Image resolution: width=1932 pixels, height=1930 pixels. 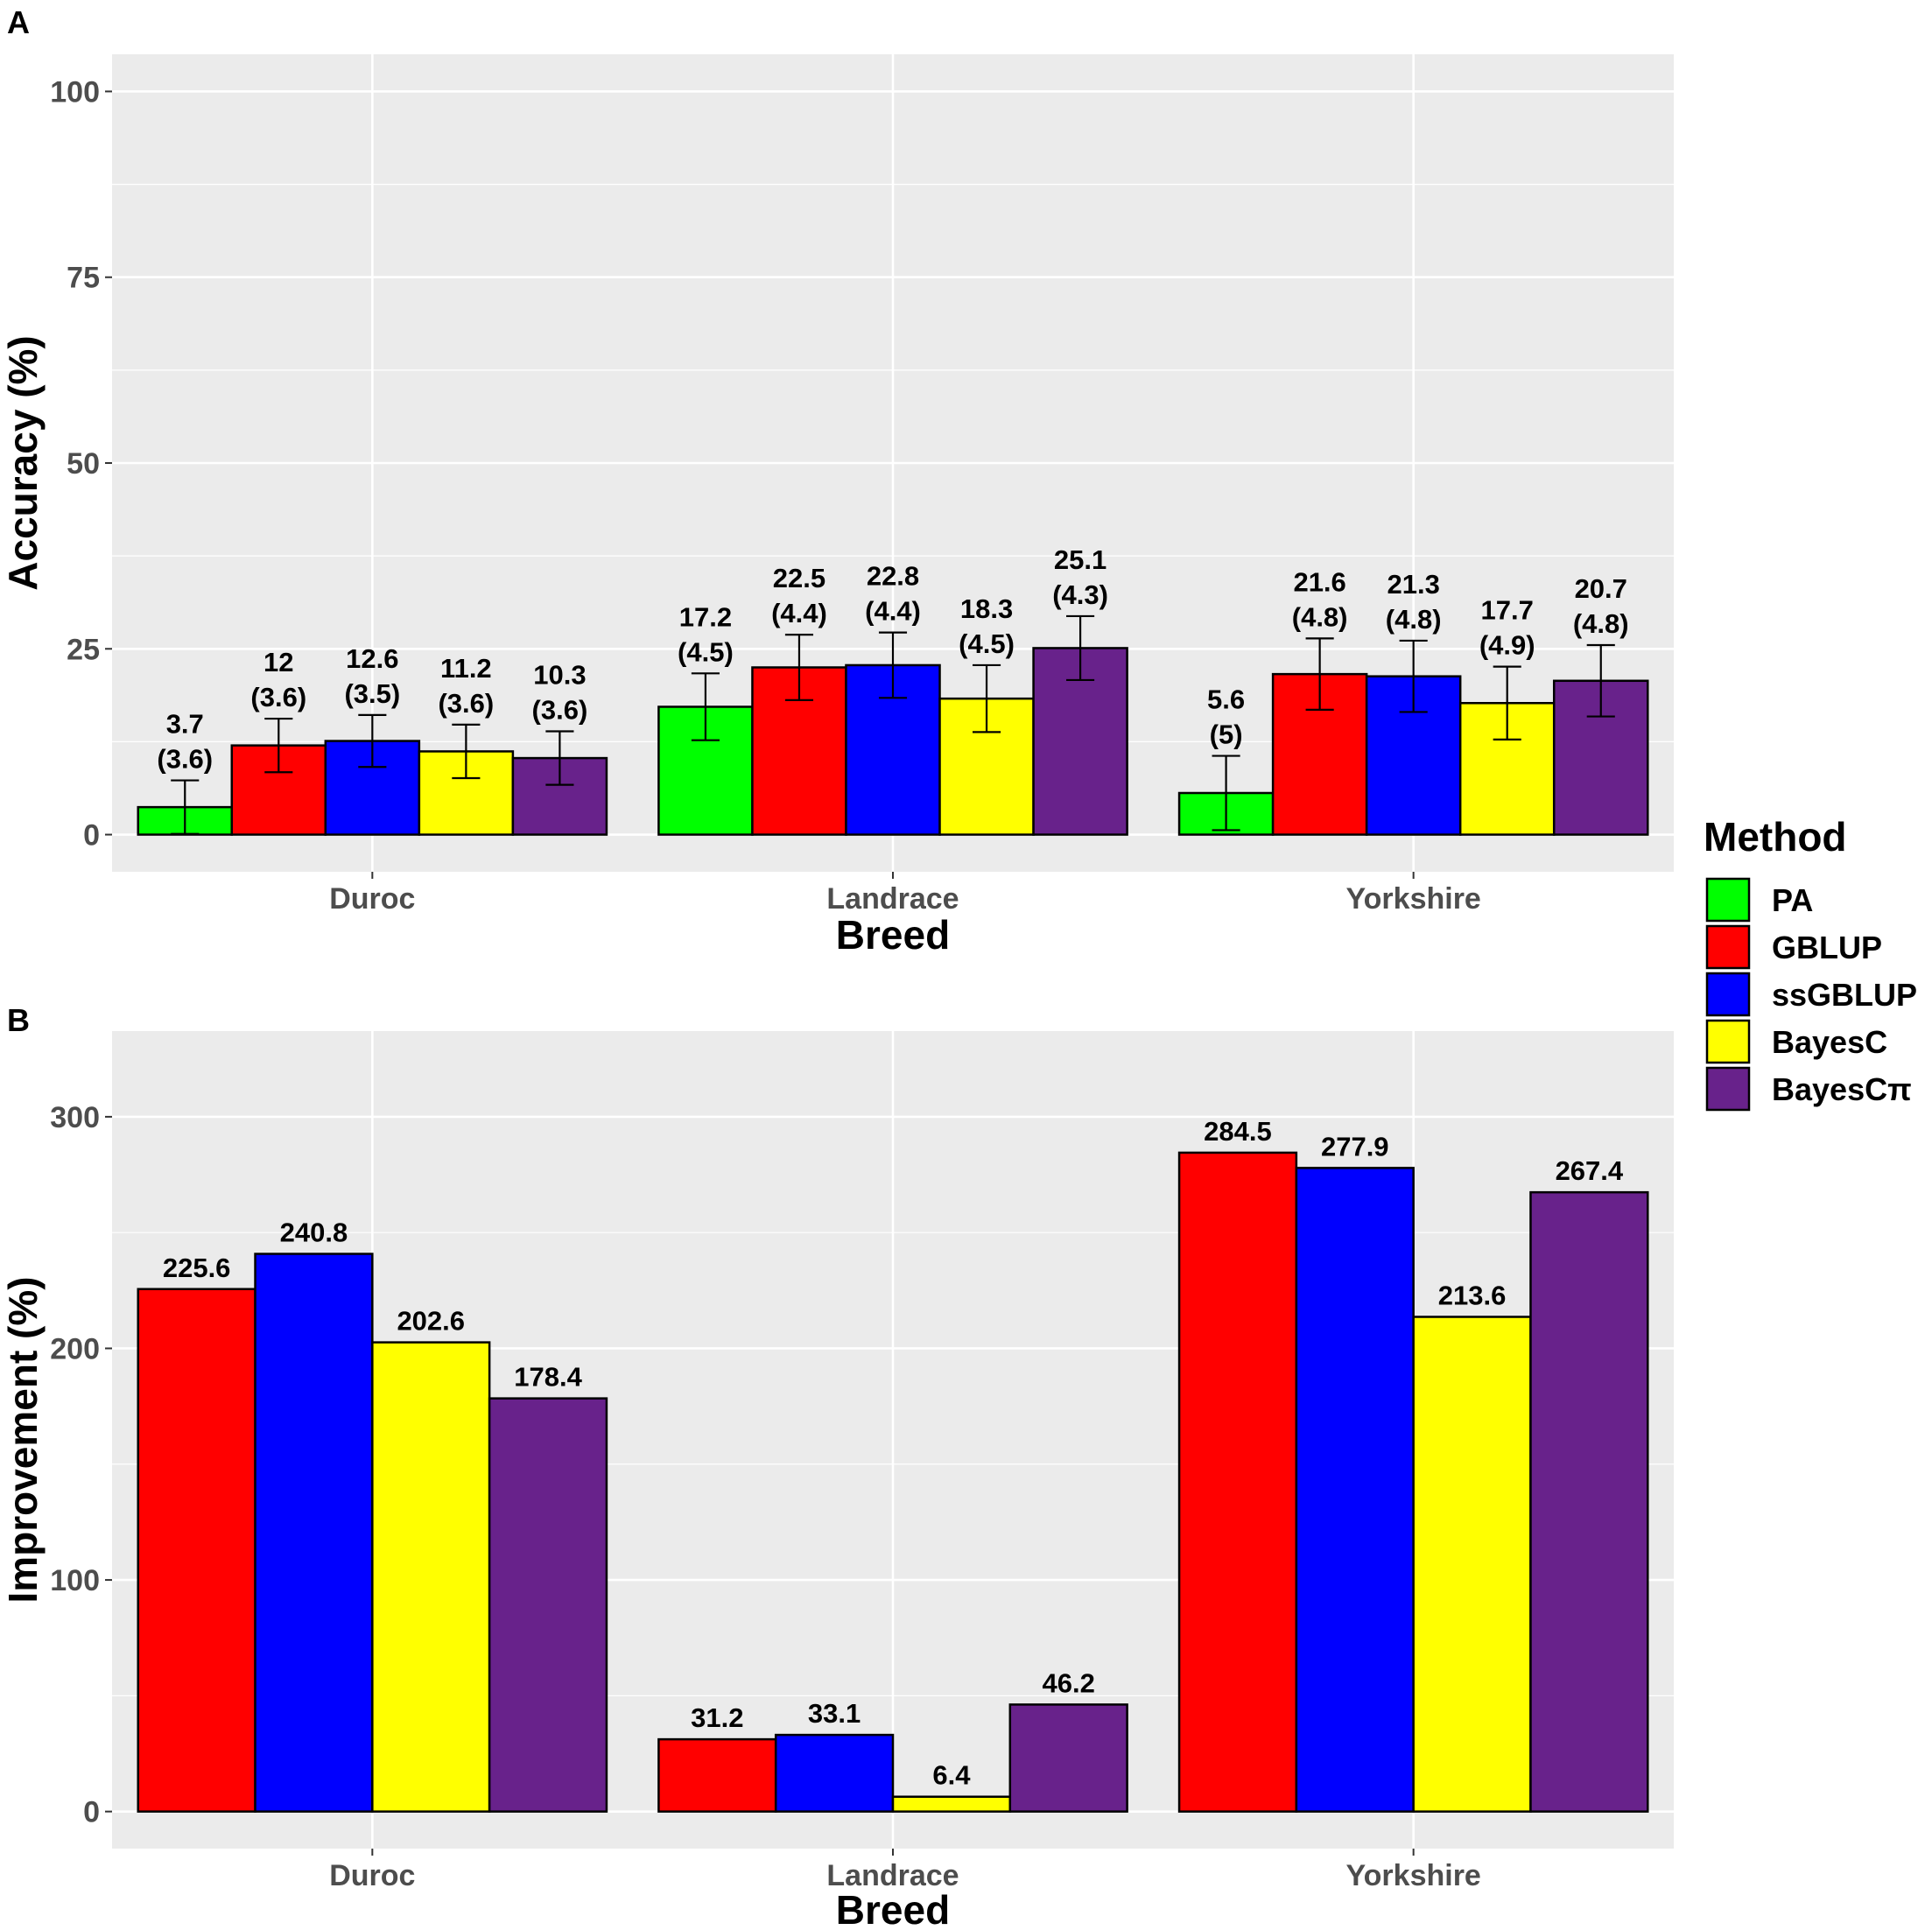 I want to click on bar-value-label: 3.7, so click(x=185, y=724).